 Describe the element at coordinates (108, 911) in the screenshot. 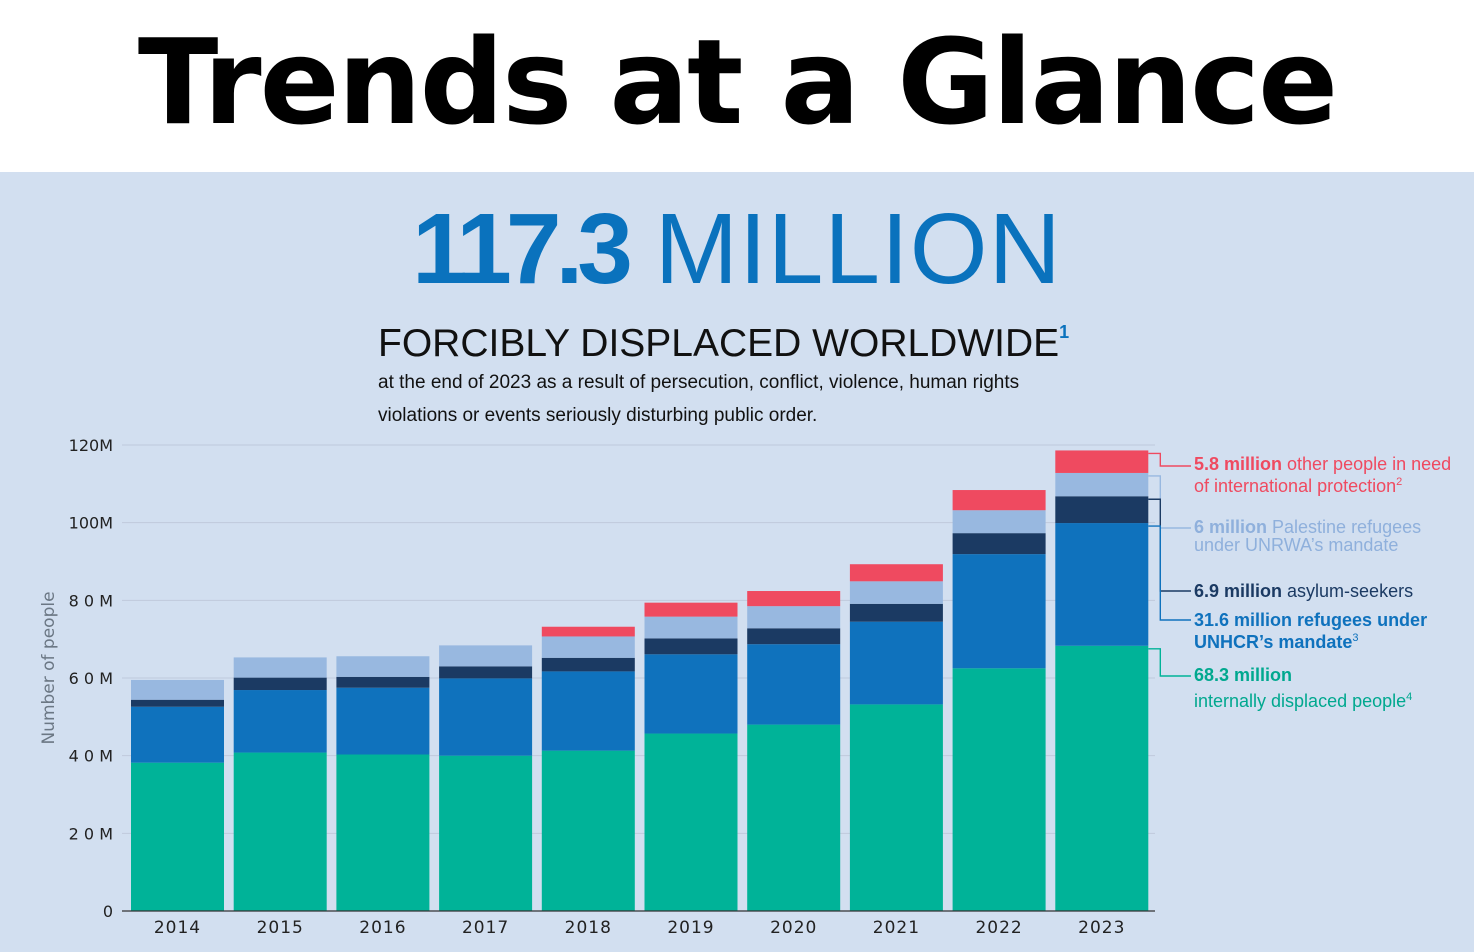

I see `y-tick-label: 0` at that location.